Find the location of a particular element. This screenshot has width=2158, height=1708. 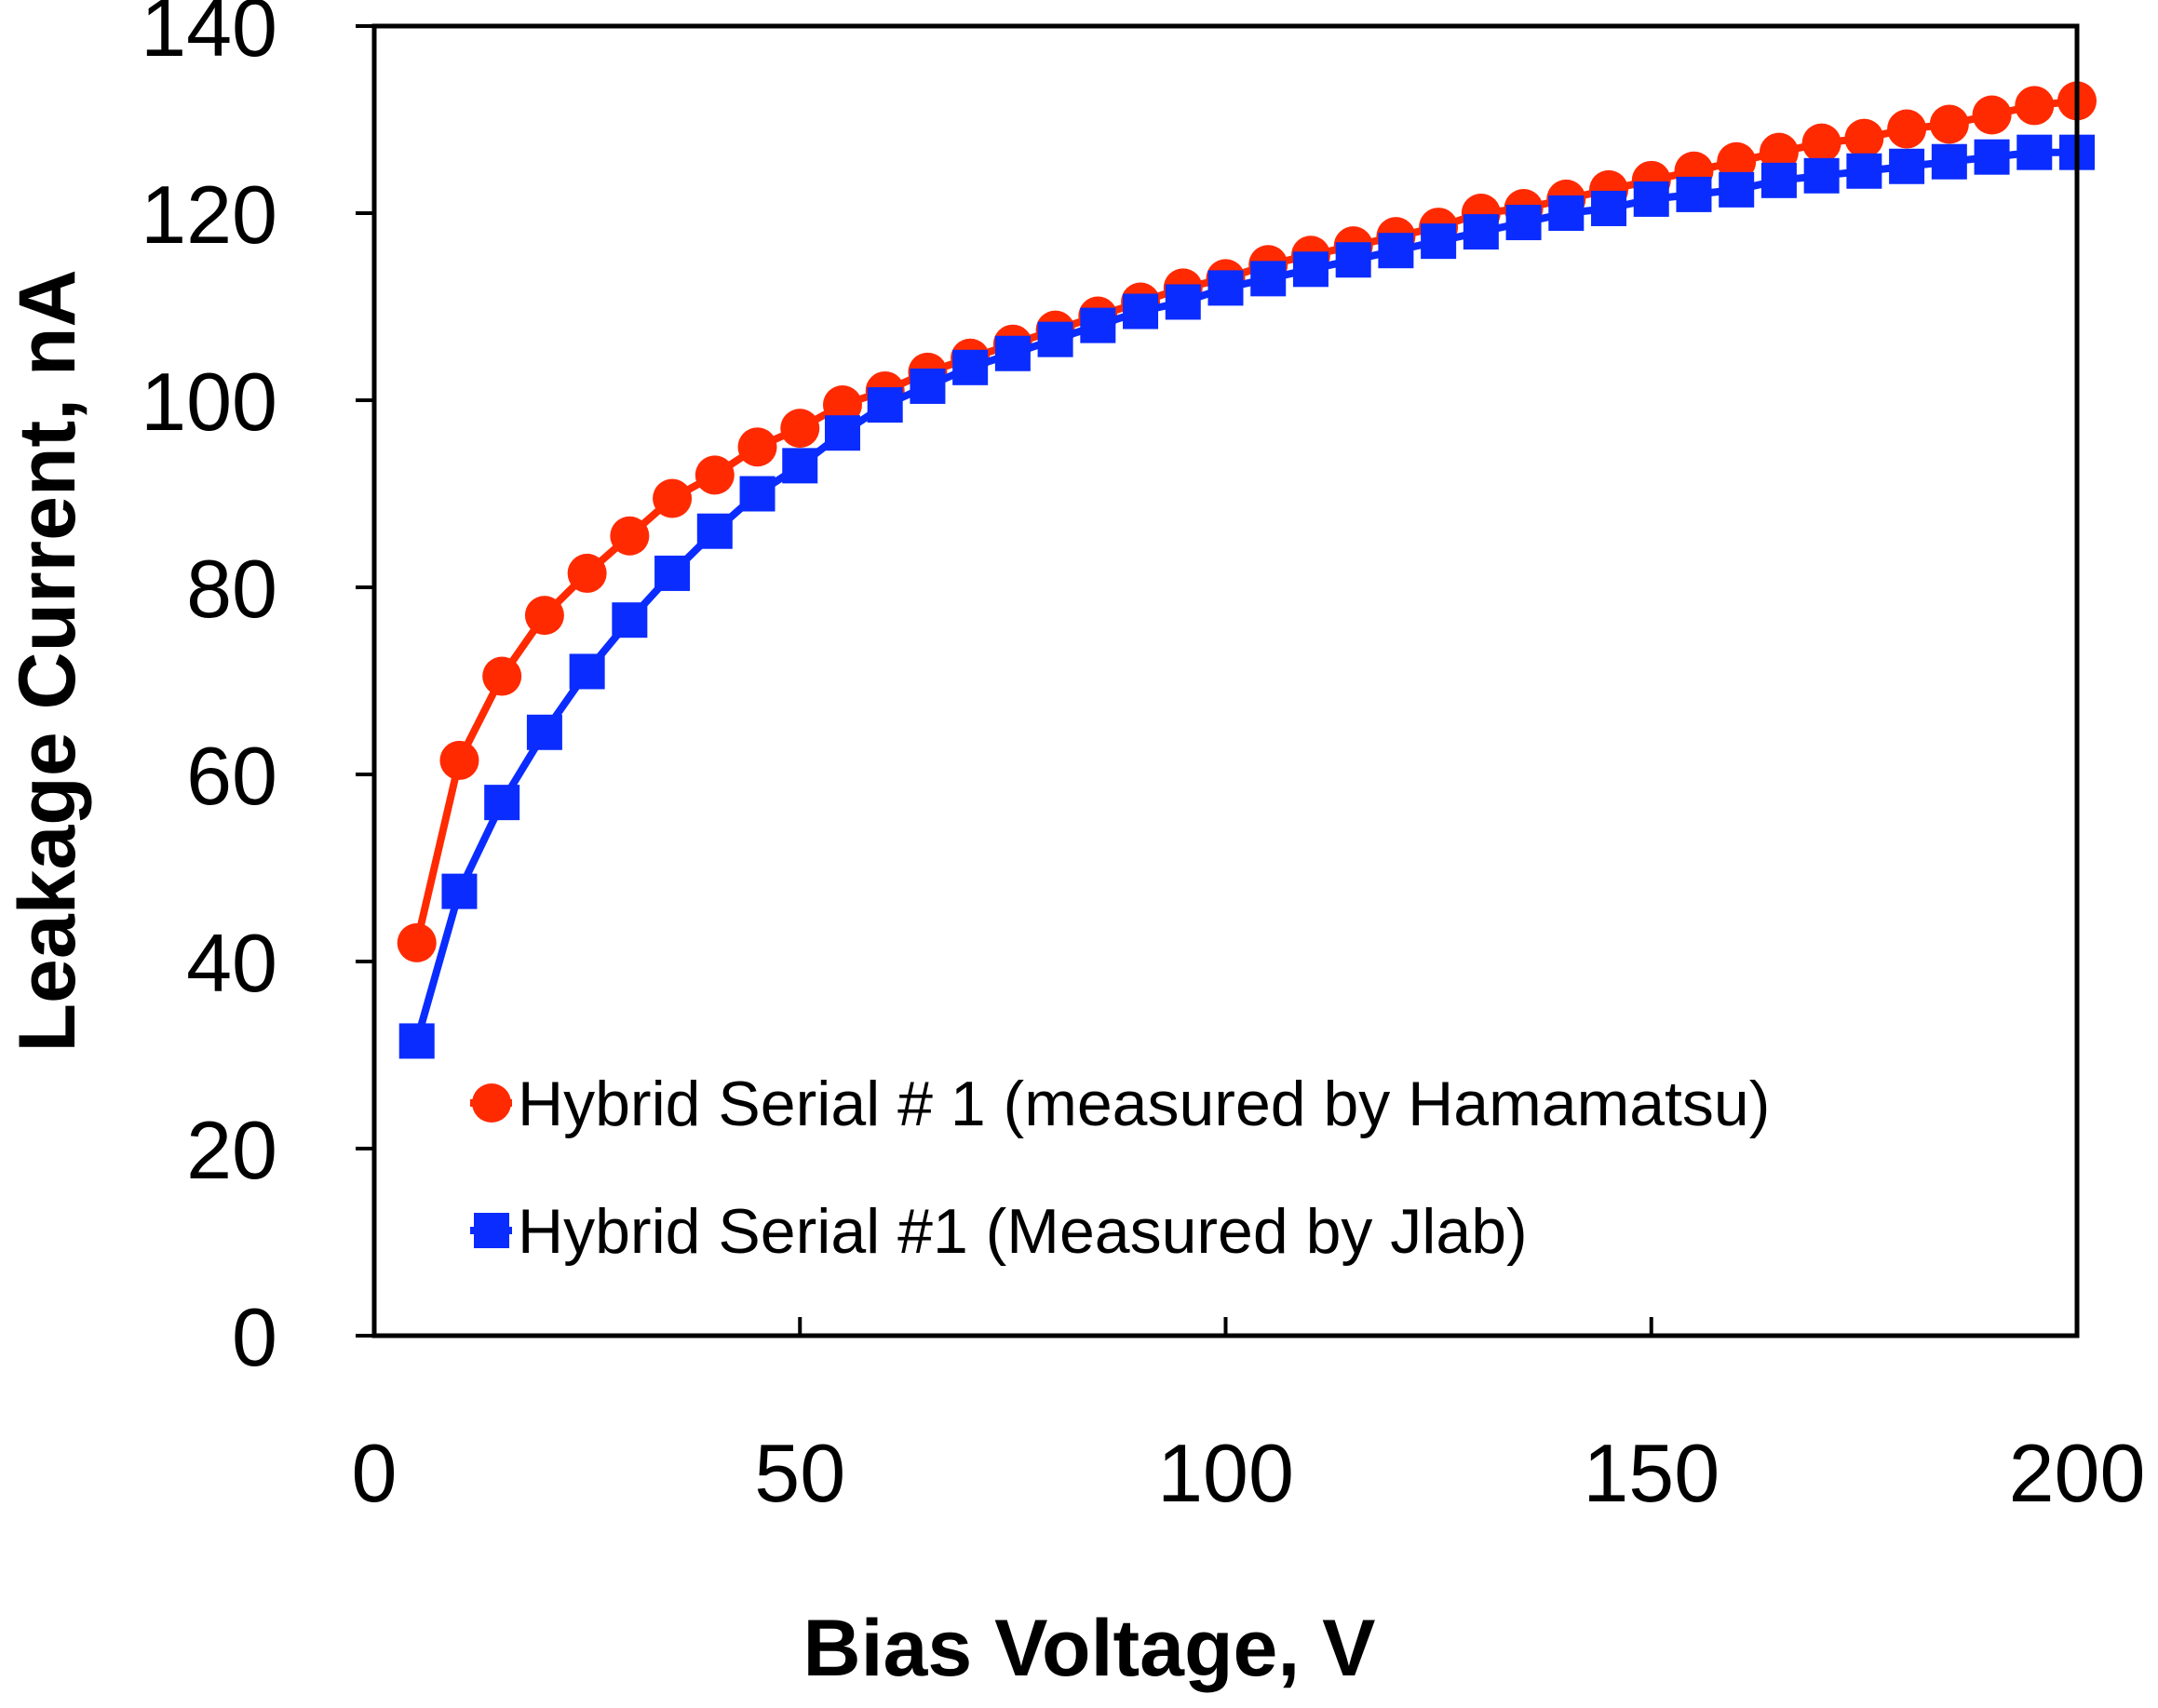

legend-label: Hybrid Serial #1 (Measured by Jlab) is located at coordinates (1023, 1231).